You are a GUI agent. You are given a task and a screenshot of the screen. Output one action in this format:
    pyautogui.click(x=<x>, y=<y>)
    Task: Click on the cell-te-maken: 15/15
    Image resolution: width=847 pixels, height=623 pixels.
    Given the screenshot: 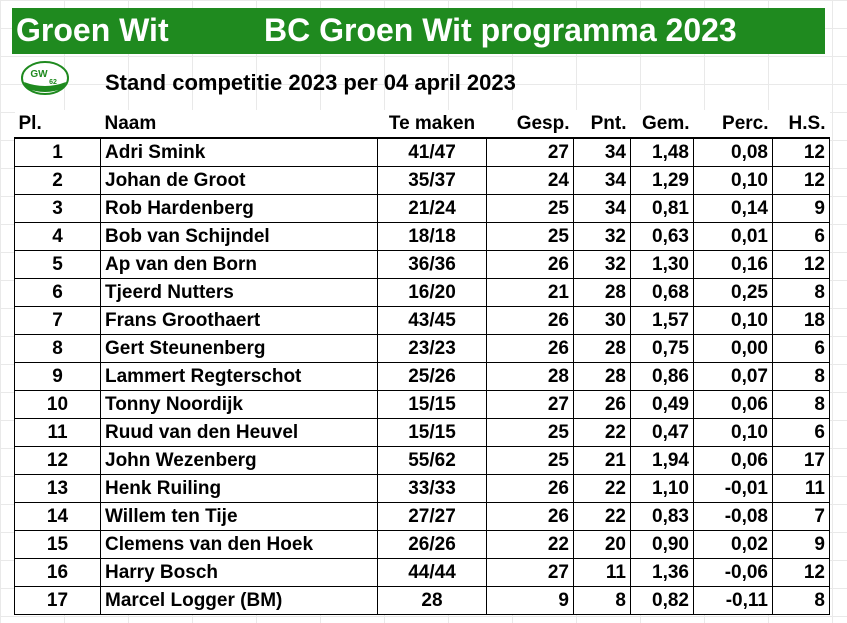 What is the action you would take?
    pyautogui.click(x=432, y=404)
    